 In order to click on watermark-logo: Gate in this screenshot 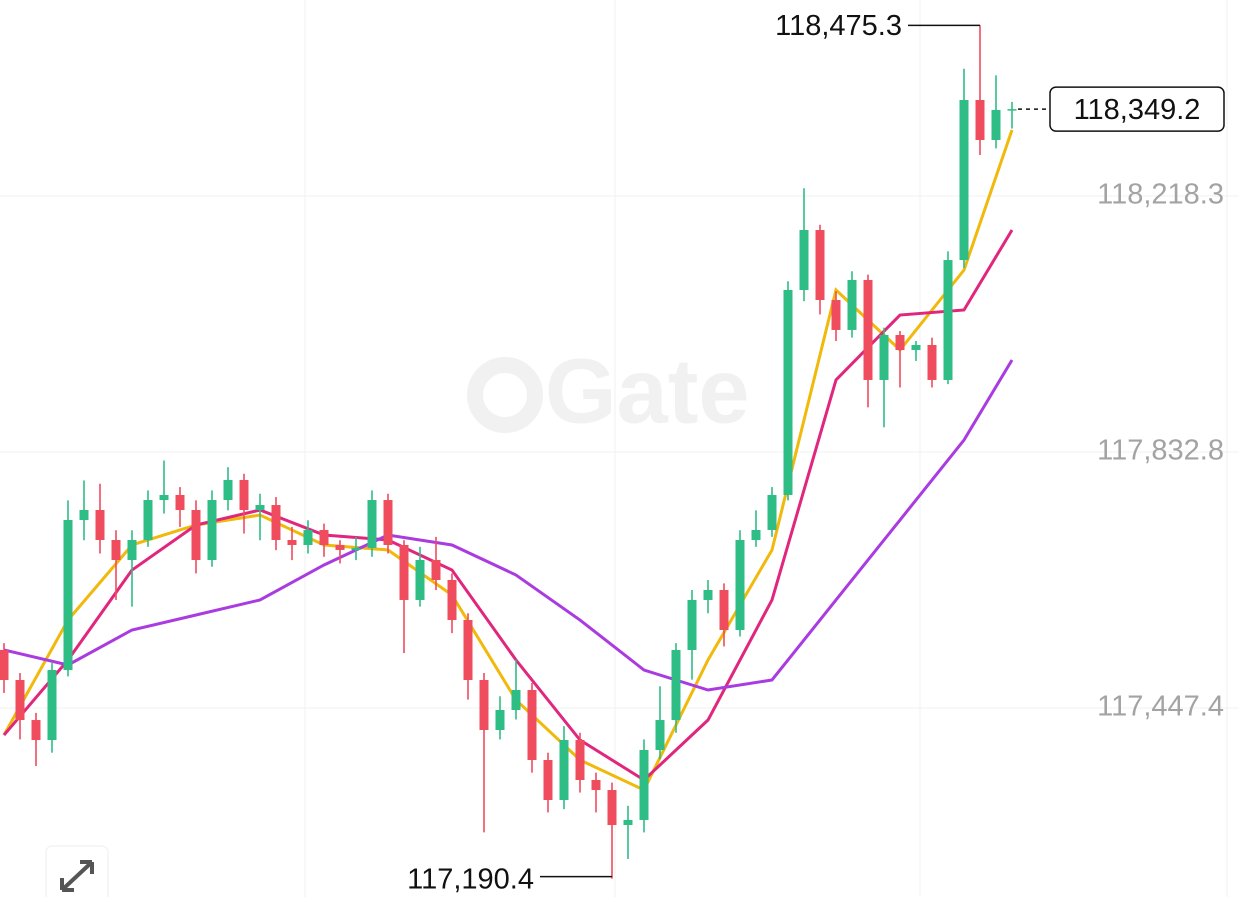, I will do `click(608, 391)`.